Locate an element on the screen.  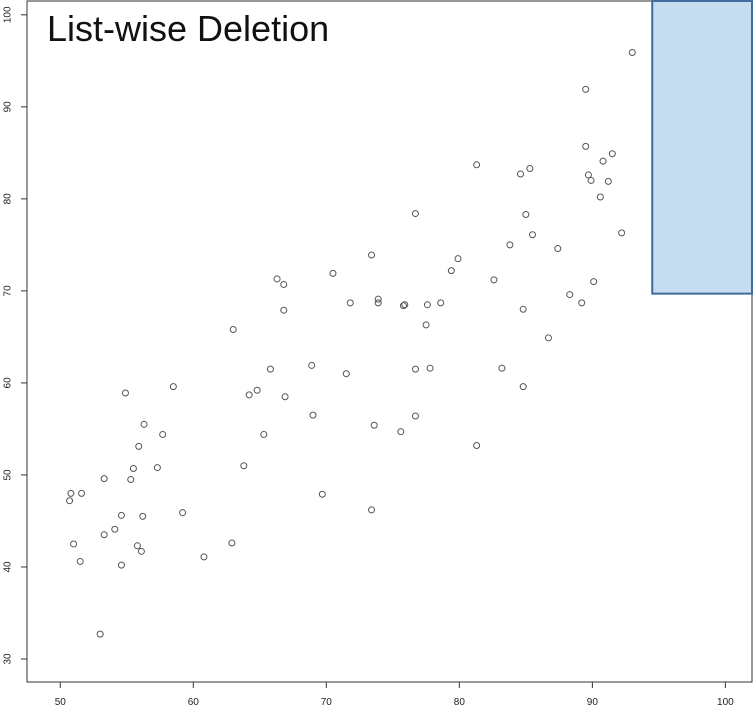
highlight-region is located at coordinates (702, 147).